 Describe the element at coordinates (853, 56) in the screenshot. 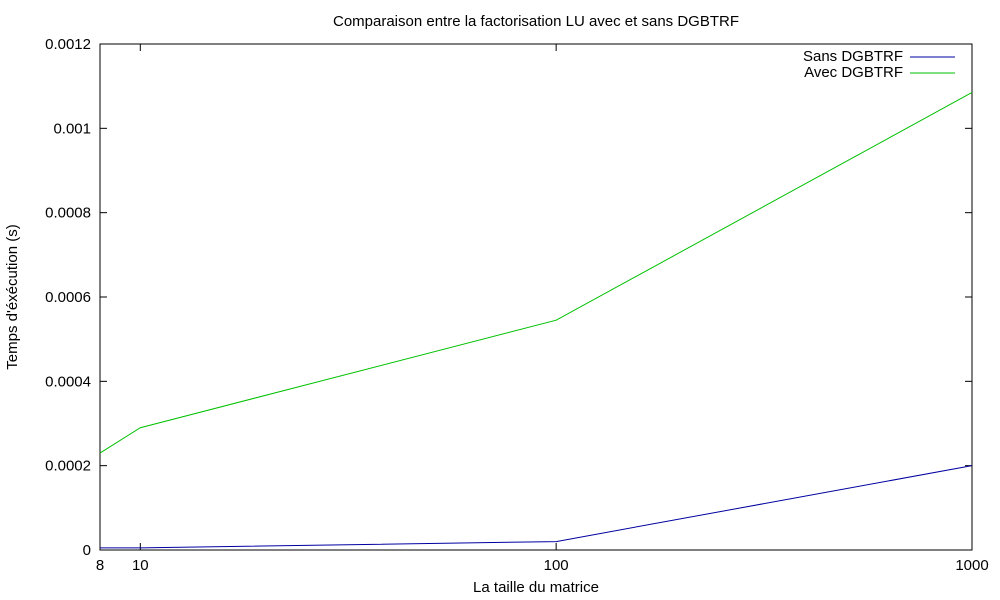

I see `legend-label-1: Sans DGBTRF` at that location.